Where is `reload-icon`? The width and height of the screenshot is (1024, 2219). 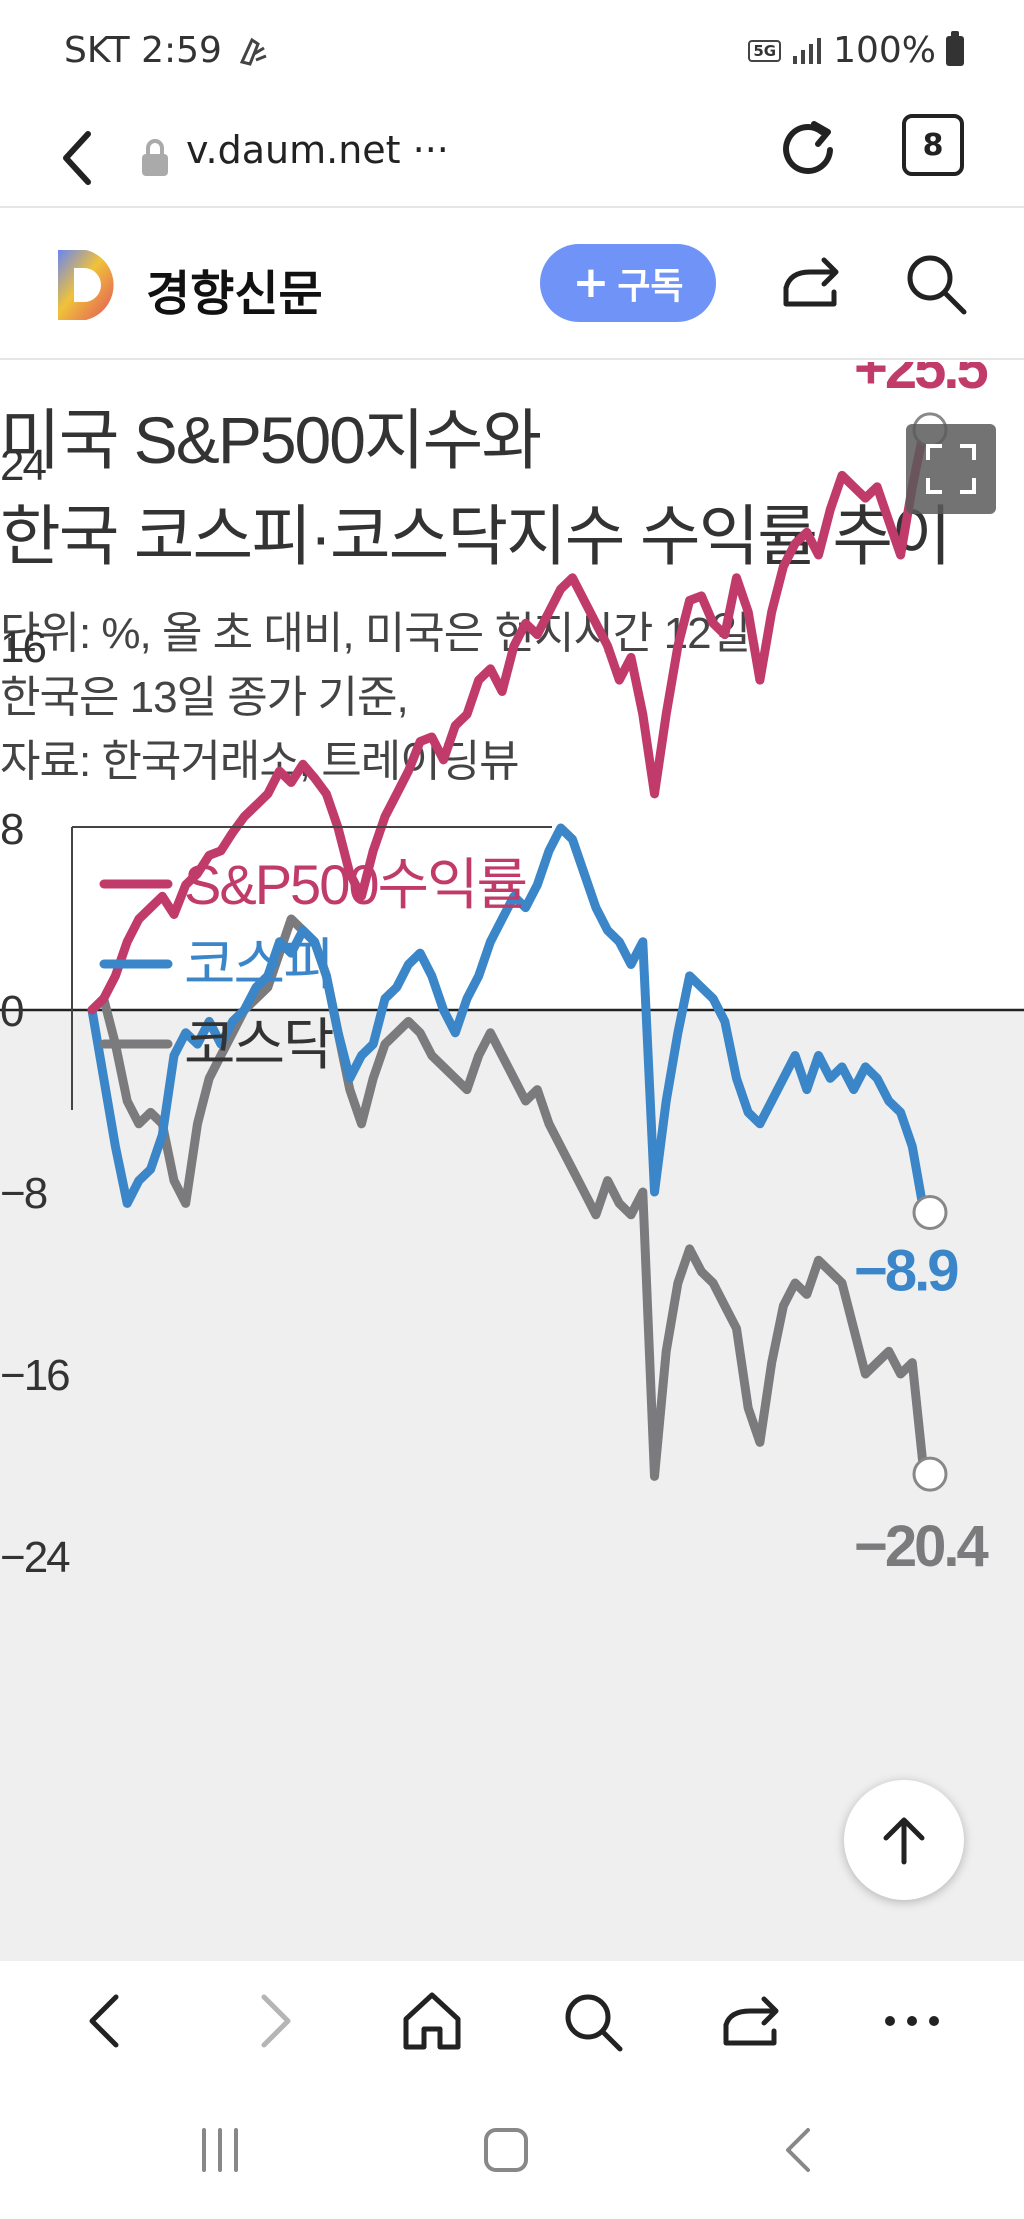
reload-icon is located at coordinates (810, 152).